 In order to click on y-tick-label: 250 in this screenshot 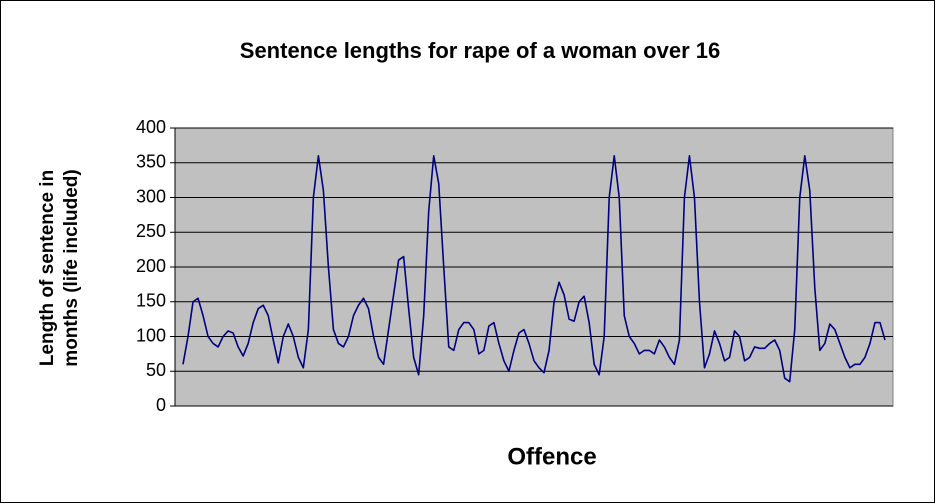, I will do `click(151, 231)`.